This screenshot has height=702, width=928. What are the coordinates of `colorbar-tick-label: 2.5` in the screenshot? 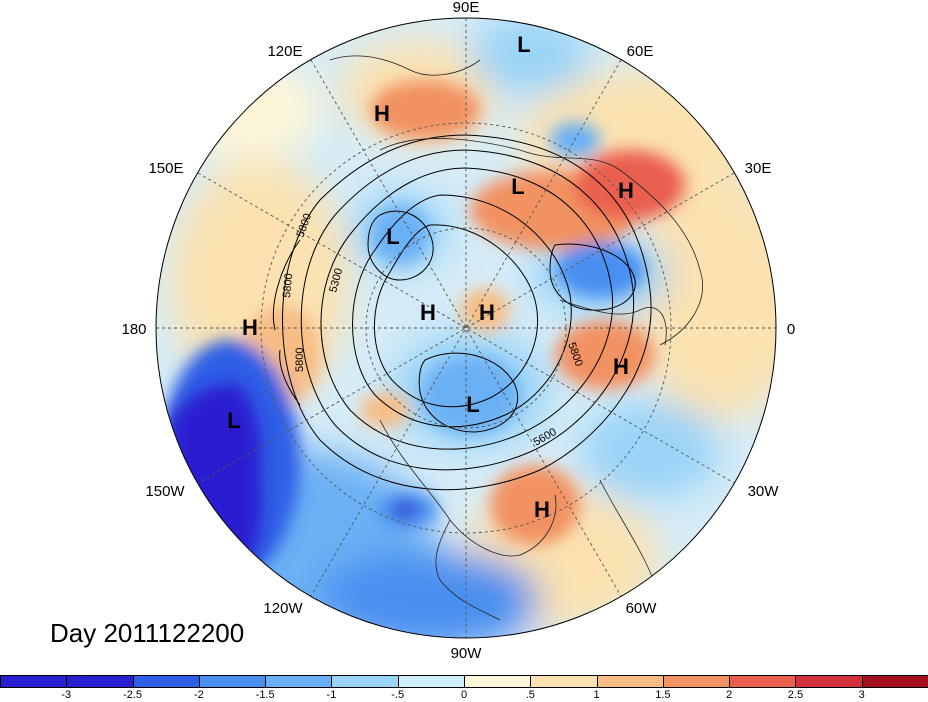 It's located at (795, 695).